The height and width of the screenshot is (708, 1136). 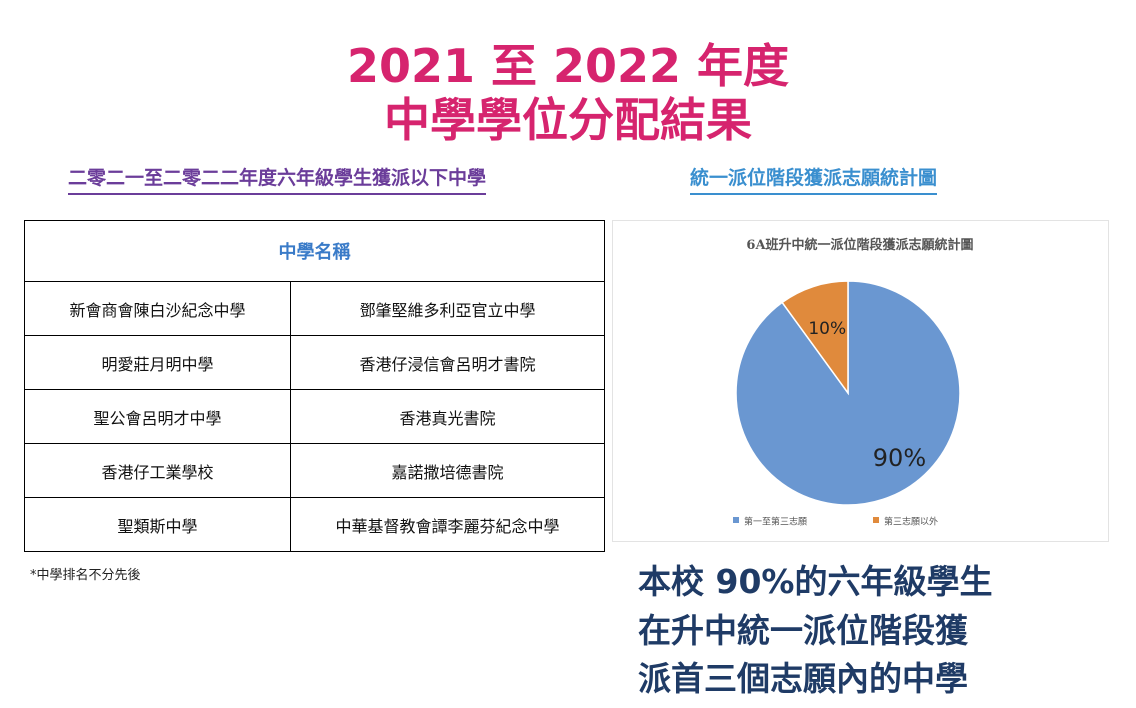 I want to click on table-cell: 新會商會陳白沙紀念中學, so click(x=157, y=308).